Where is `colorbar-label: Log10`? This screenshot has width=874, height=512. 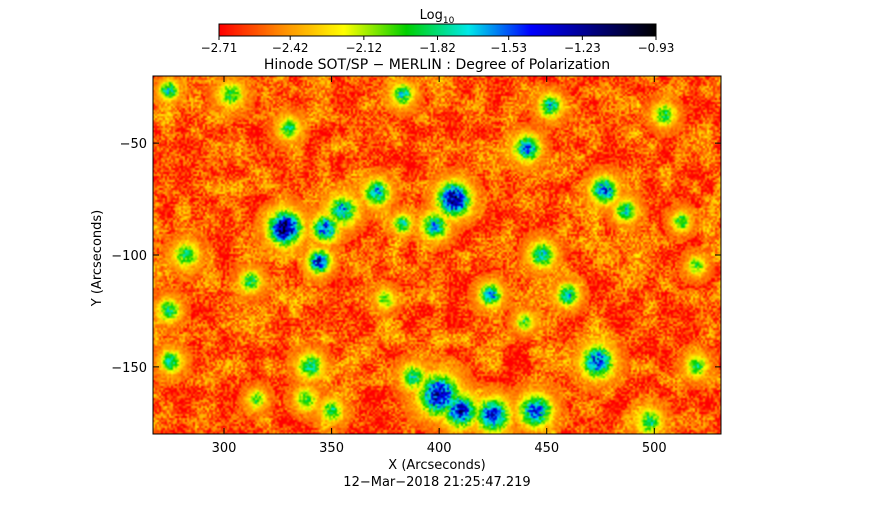 colorbar-label: Log10 is located at coordinates (437, 17).